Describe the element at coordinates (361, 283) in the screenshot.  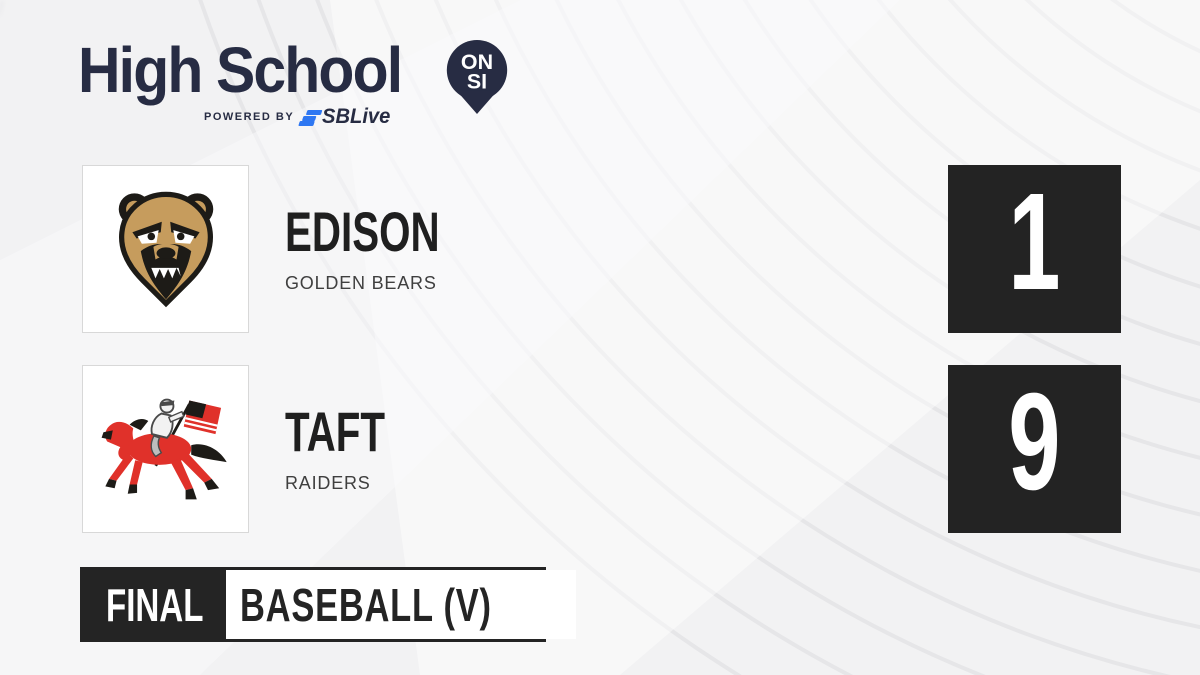
I see `team-mascot-edison: GOLDEN BEARS` at that location.